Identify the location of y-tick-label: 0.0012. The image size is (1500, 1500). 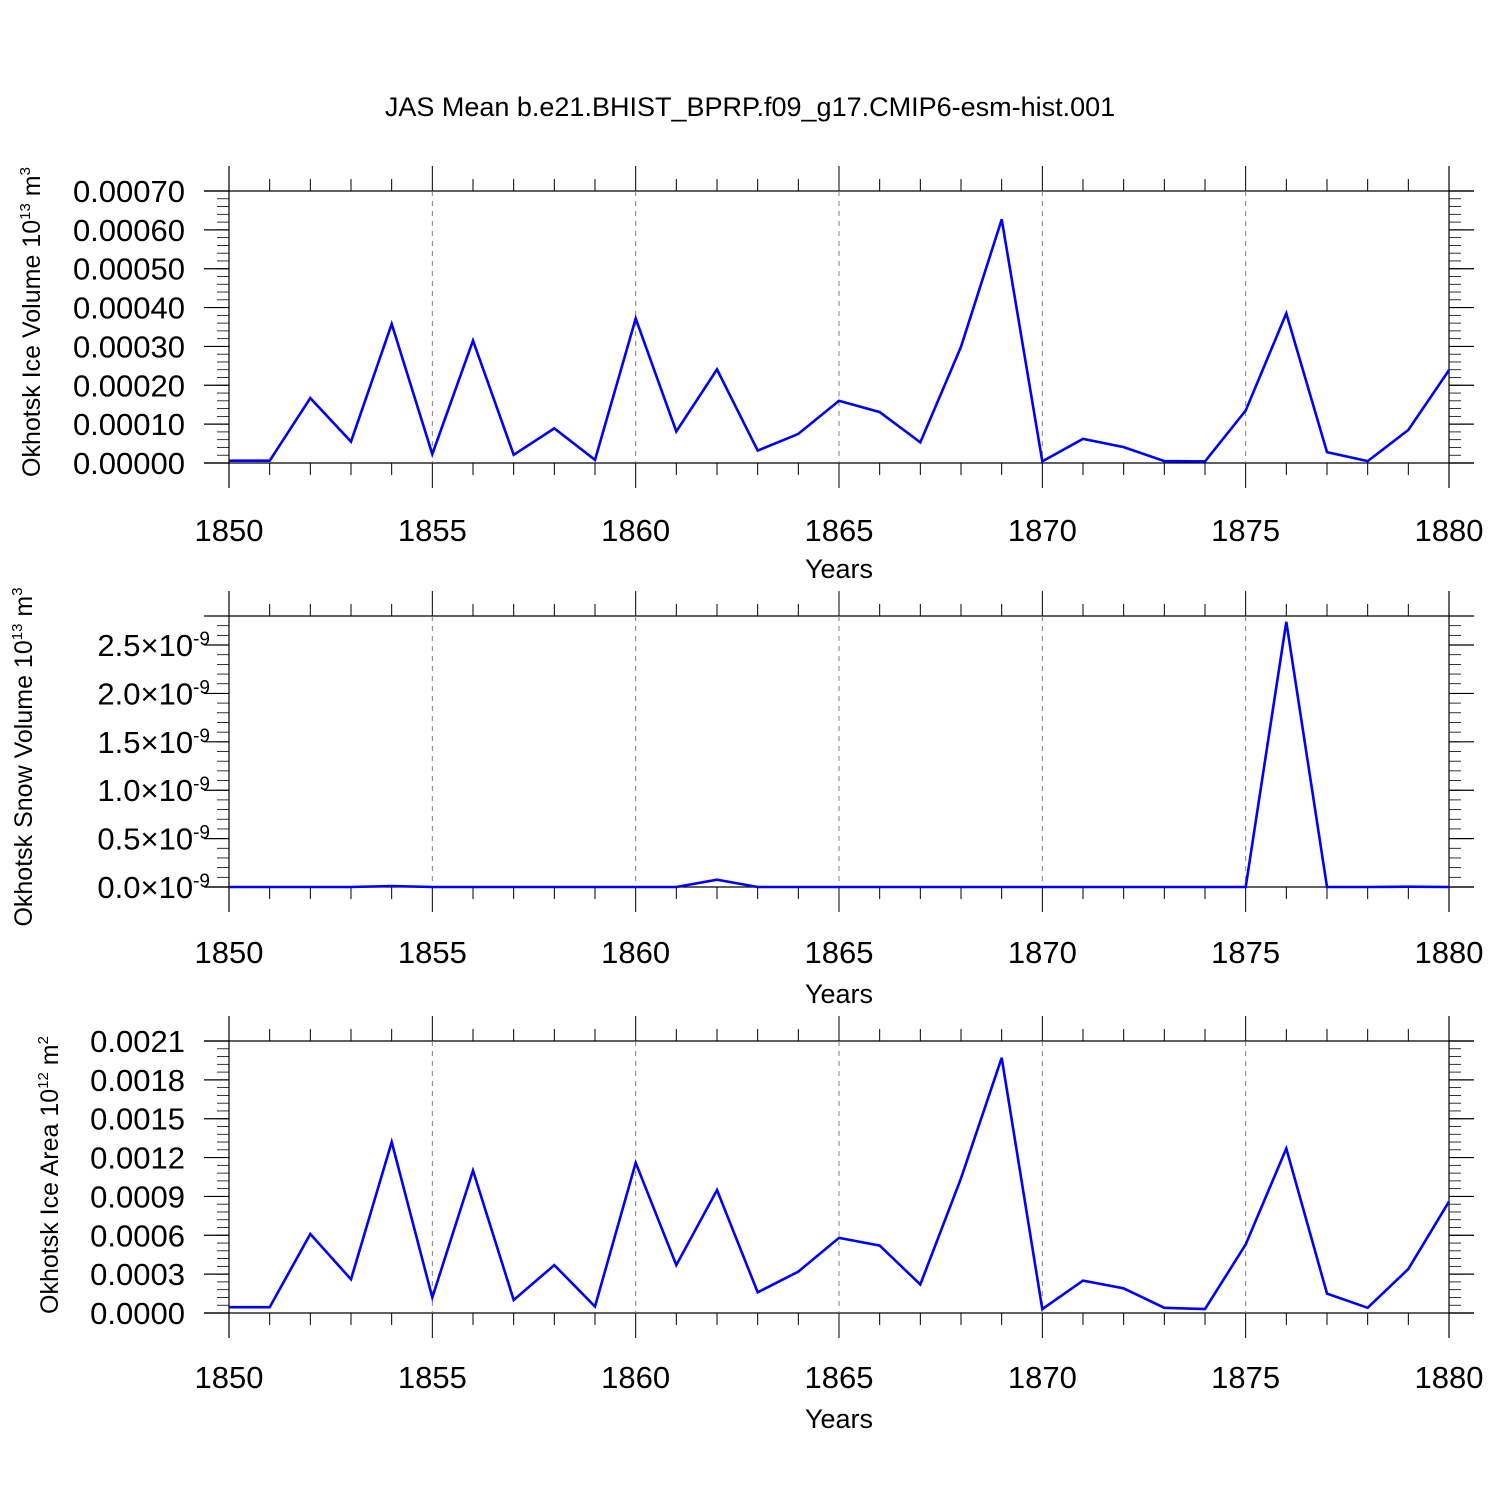
(137, 1158).